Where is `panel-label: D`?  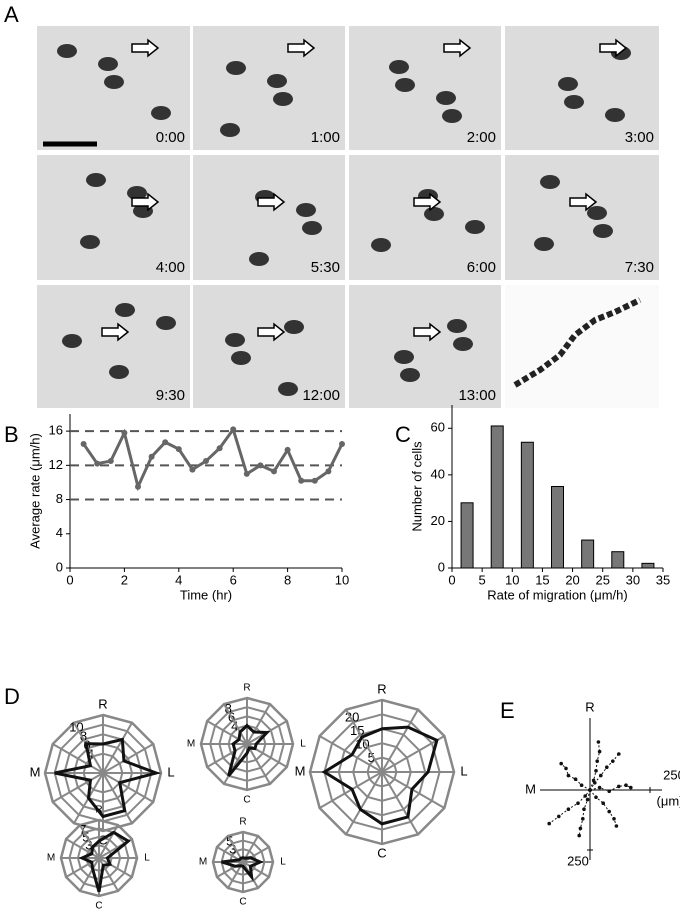 panel-label: D is located at coordinates (12, 696).